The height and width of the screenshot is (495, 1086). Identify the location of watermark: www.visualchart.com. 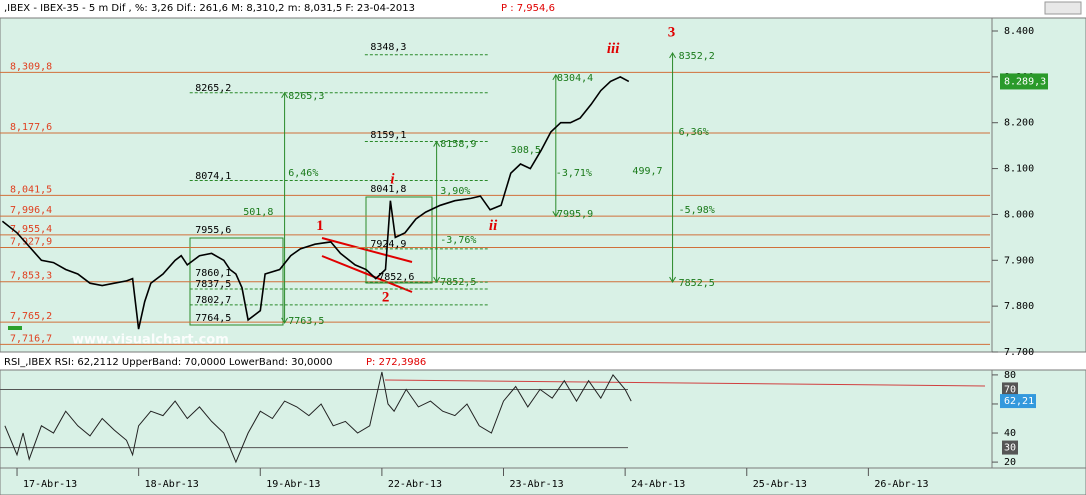
(150, 340).